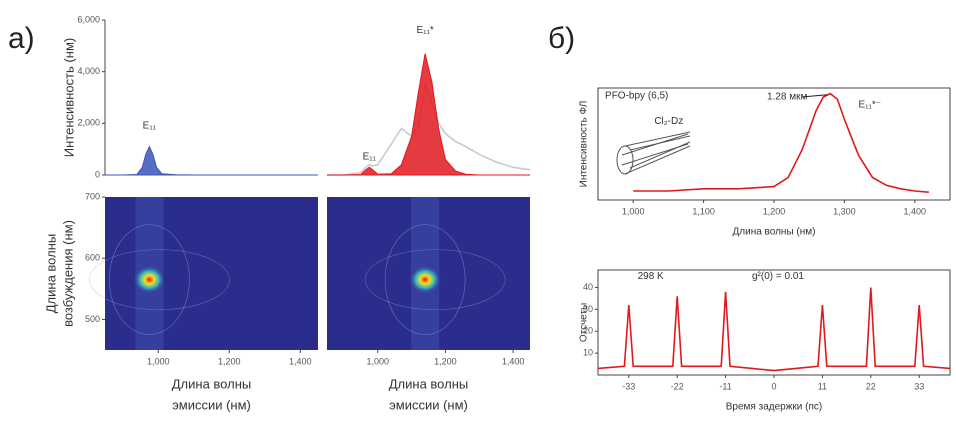  What do you see at coordinates (871, 386) in the screenshot?
I see `x-tick-label: 22` at bounding box center [871, 386].